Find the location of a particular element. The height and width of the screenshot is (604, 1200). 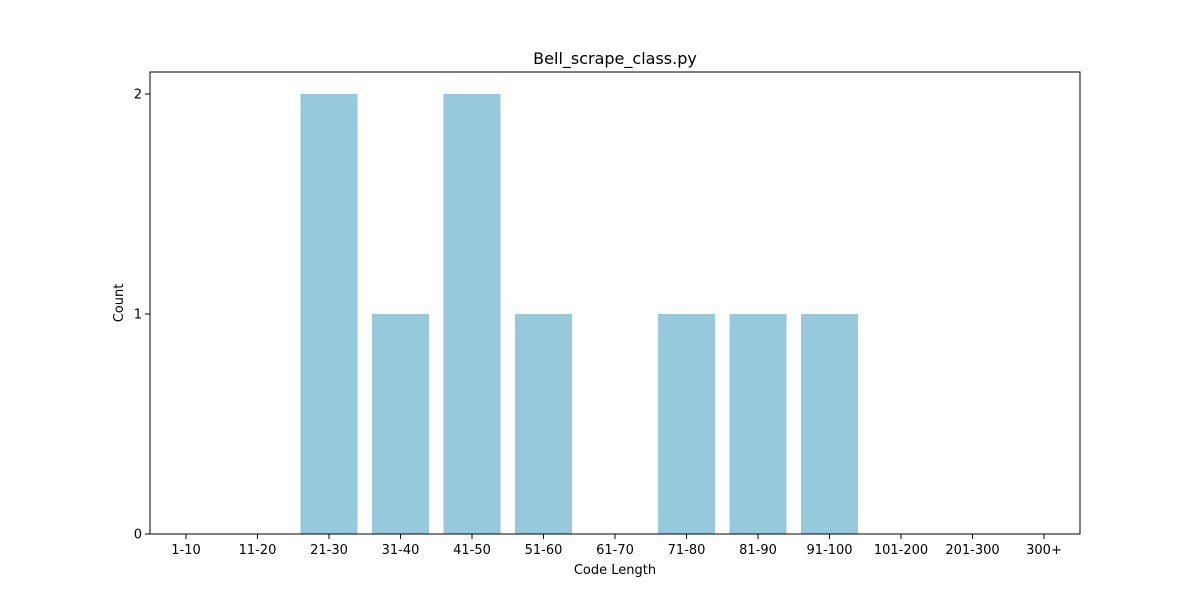

x-tick-label: 101-200 is located at coordinates (901, 550).